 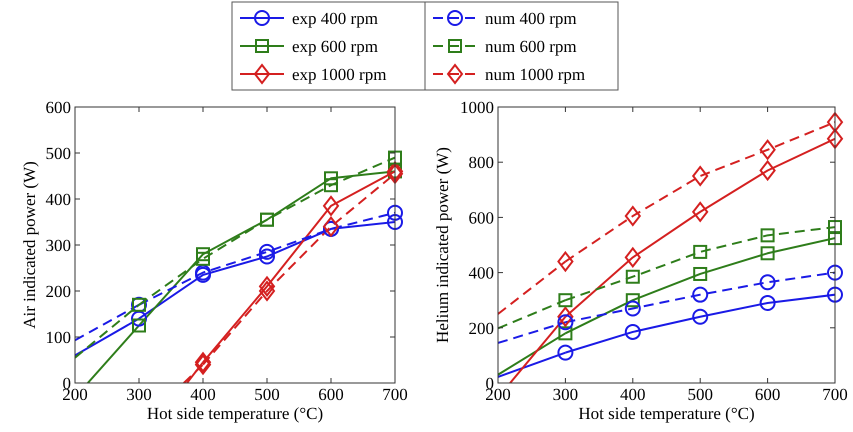 I want to click on legend-label: exp 600 rpm, so click(x=335, y=46).